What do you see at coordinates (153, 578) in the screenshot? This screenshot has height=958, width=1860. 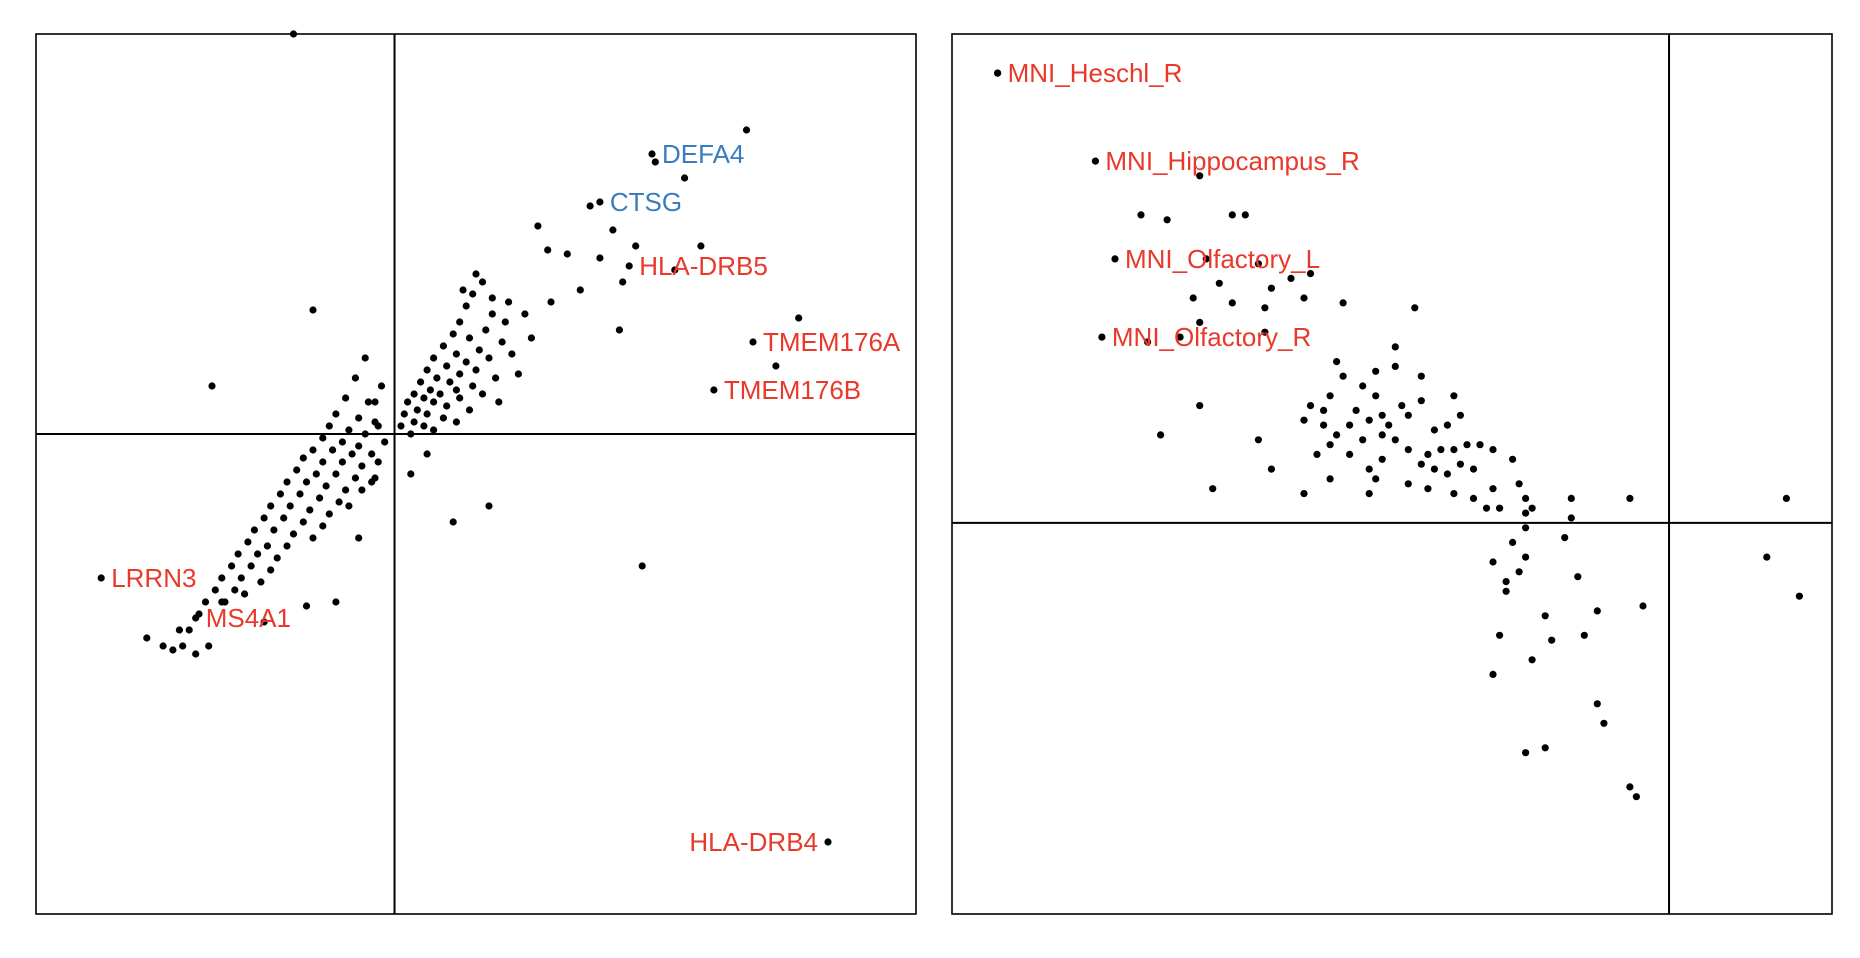 I see `left-label-6: LRRN3` at bounding box center [153, 578].